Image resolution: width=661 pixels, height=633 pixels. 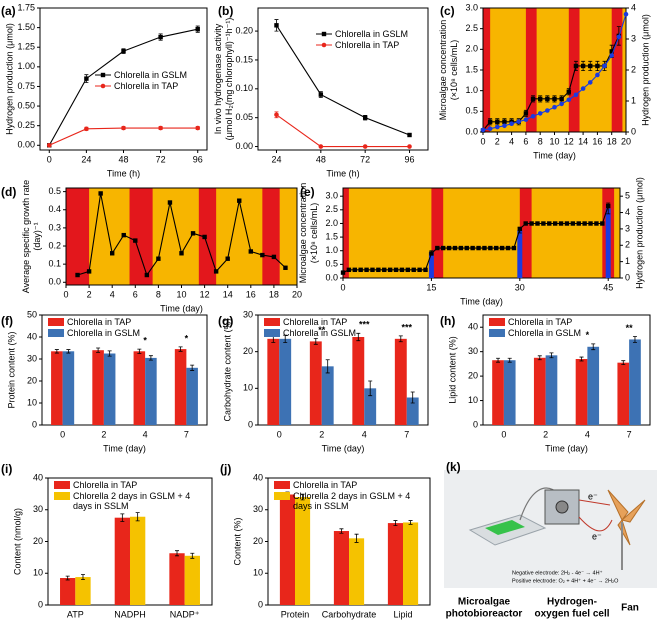 I want to click on y-axis-title: (×10⁸ cells/mL), so click(x=454, y=70).